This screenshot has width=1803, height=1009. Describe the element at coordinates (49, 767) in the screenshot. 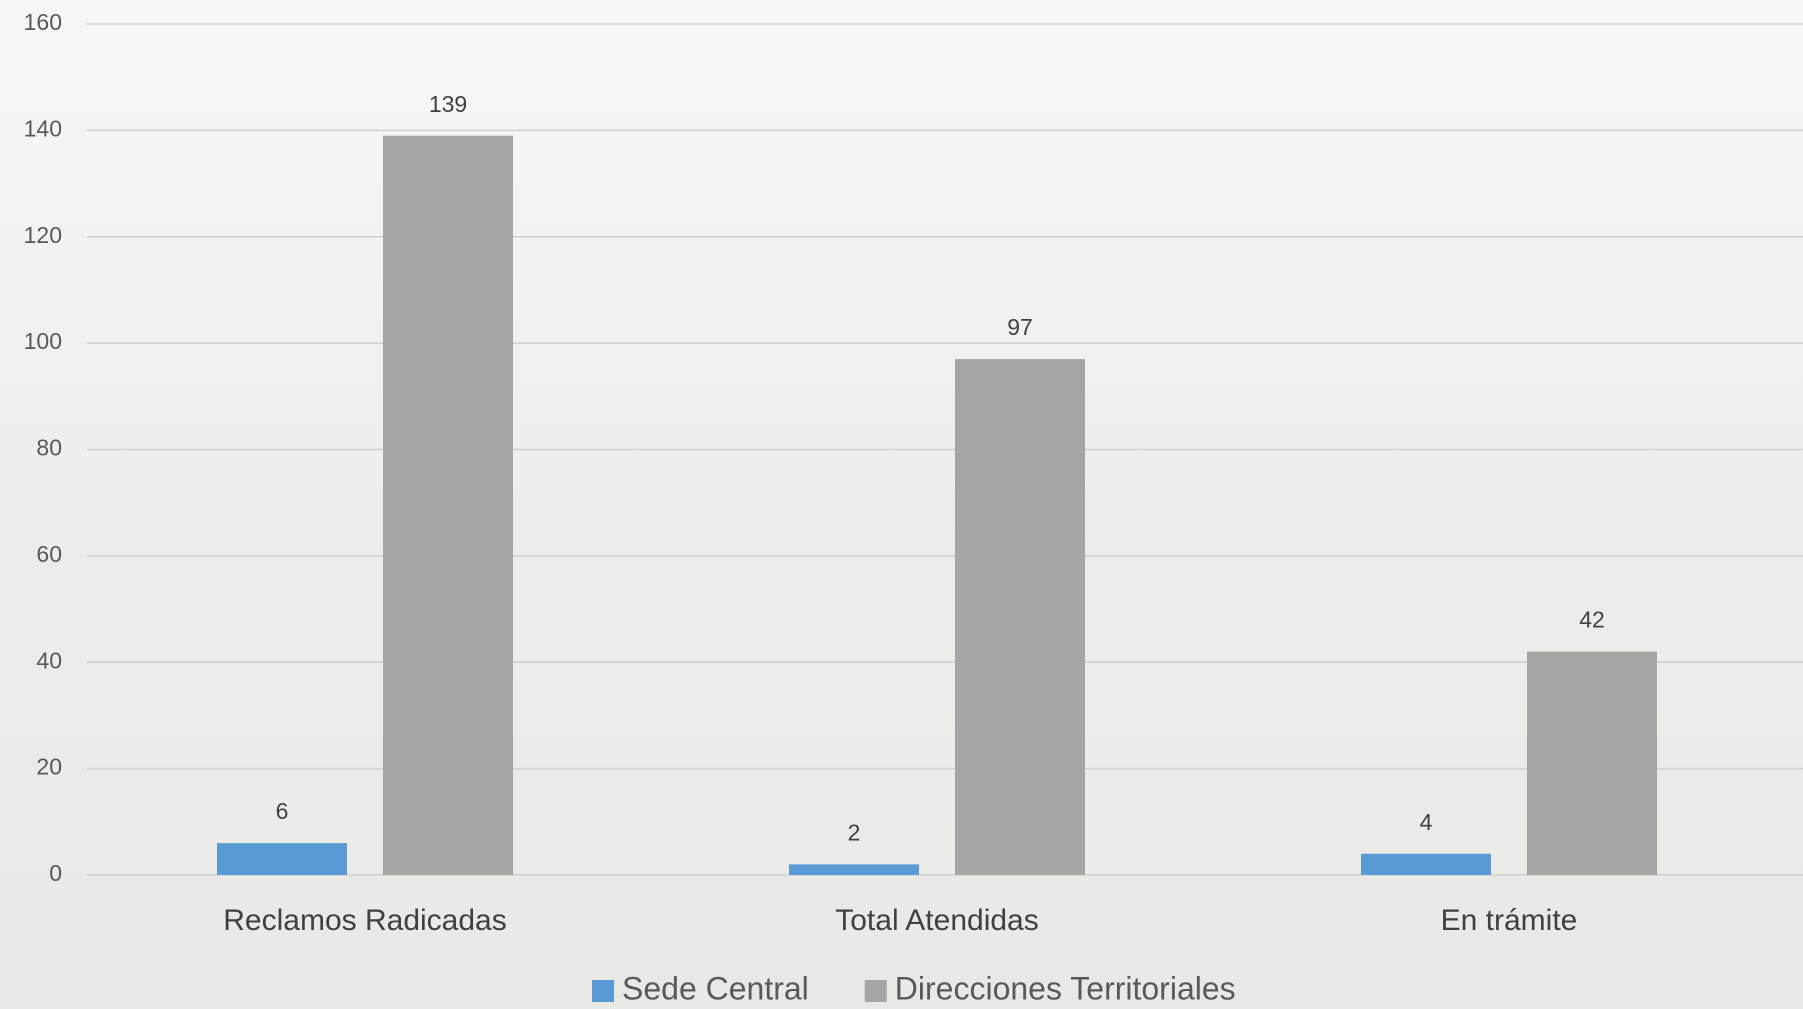

I see `y-tick-label: 20` at that location.